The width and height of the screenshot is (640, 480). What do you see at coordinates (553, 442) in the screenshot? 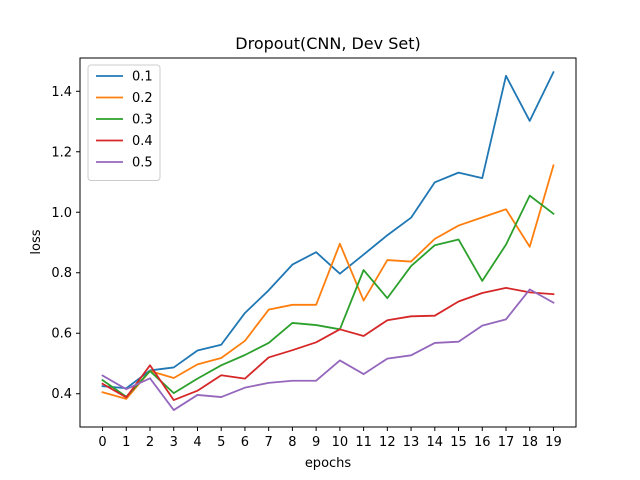
I see `x-tick-label-19: 19` at bounding box center [553, 442].